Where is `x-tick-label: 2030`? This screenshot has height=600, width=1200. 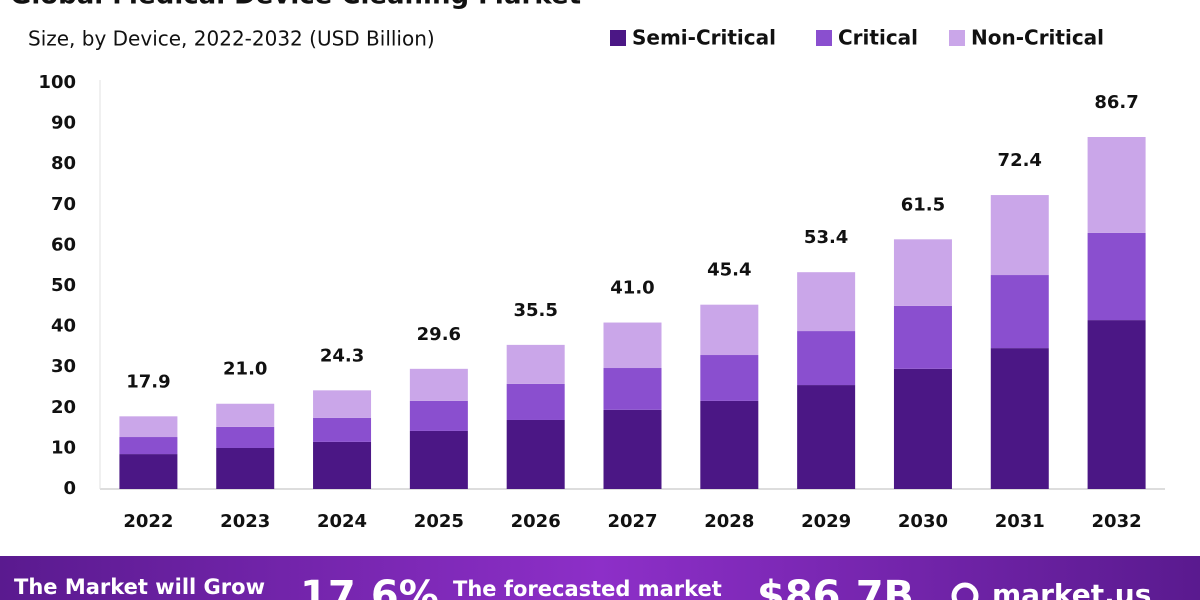
x-tick-label: 2030 is located at coordinates (923, 521).